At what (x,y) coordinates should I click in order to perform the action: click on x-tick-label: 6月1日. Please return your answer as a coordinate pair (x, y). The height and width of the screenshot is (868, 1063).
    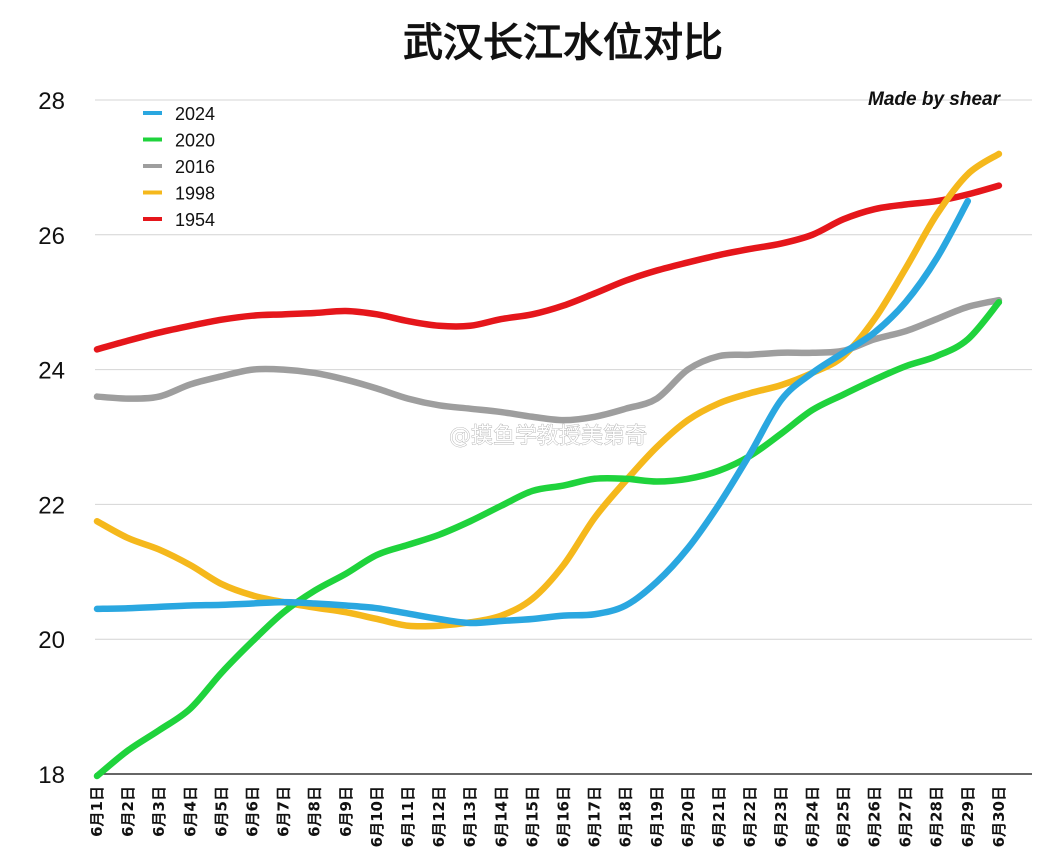
    Looking at the image, I should click on (97, 811).